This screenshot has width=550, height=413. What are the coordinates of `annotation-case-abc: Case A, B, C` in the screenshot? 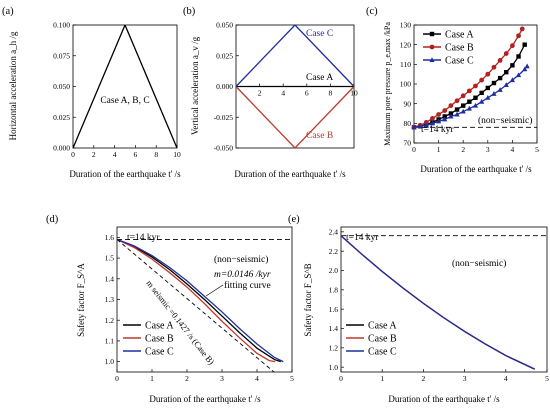 It's located at (124, 101).